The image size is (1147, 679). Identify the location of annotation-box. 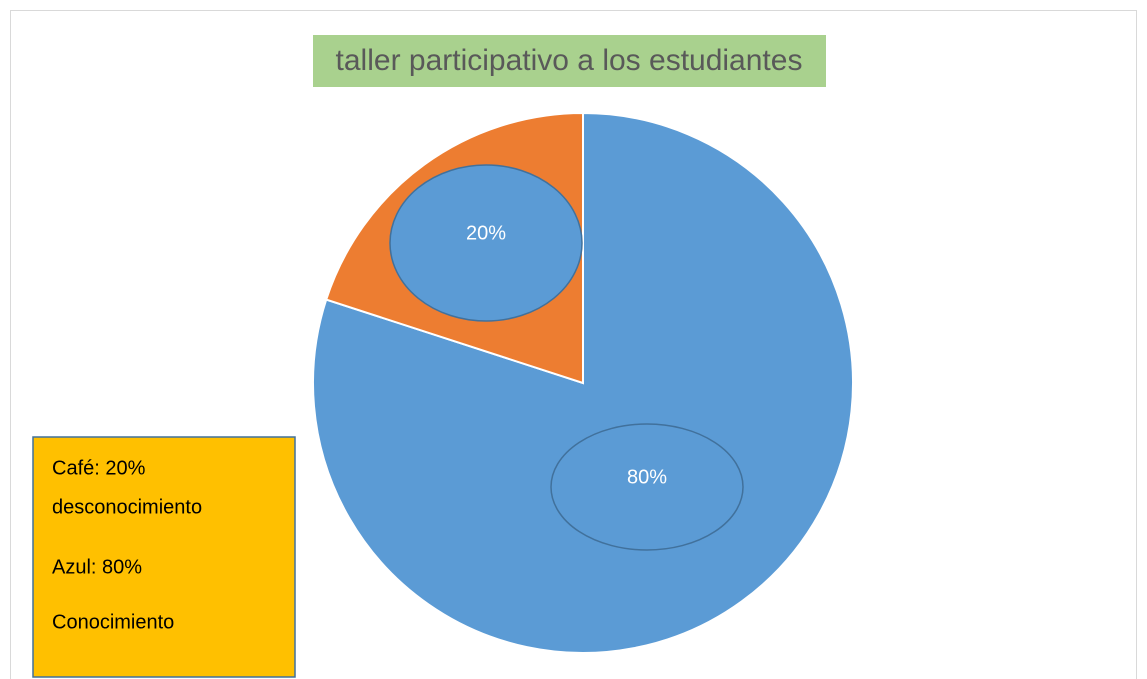
(164, 557).